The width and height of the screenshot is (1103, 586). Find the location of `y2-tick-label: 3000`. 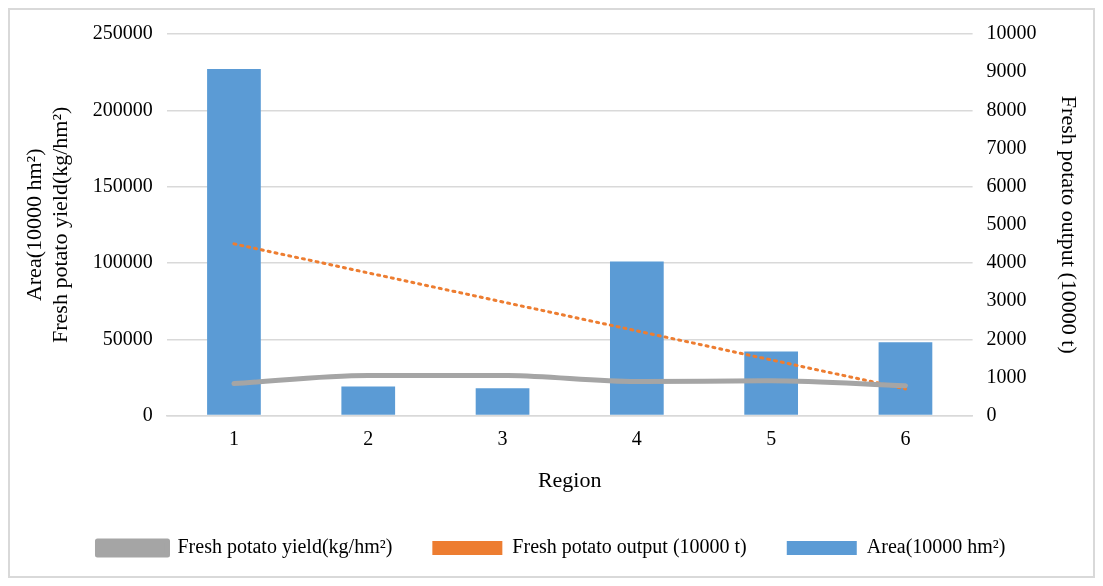

y2-tick-label: 3000 is located at coordinates (1006, 299).